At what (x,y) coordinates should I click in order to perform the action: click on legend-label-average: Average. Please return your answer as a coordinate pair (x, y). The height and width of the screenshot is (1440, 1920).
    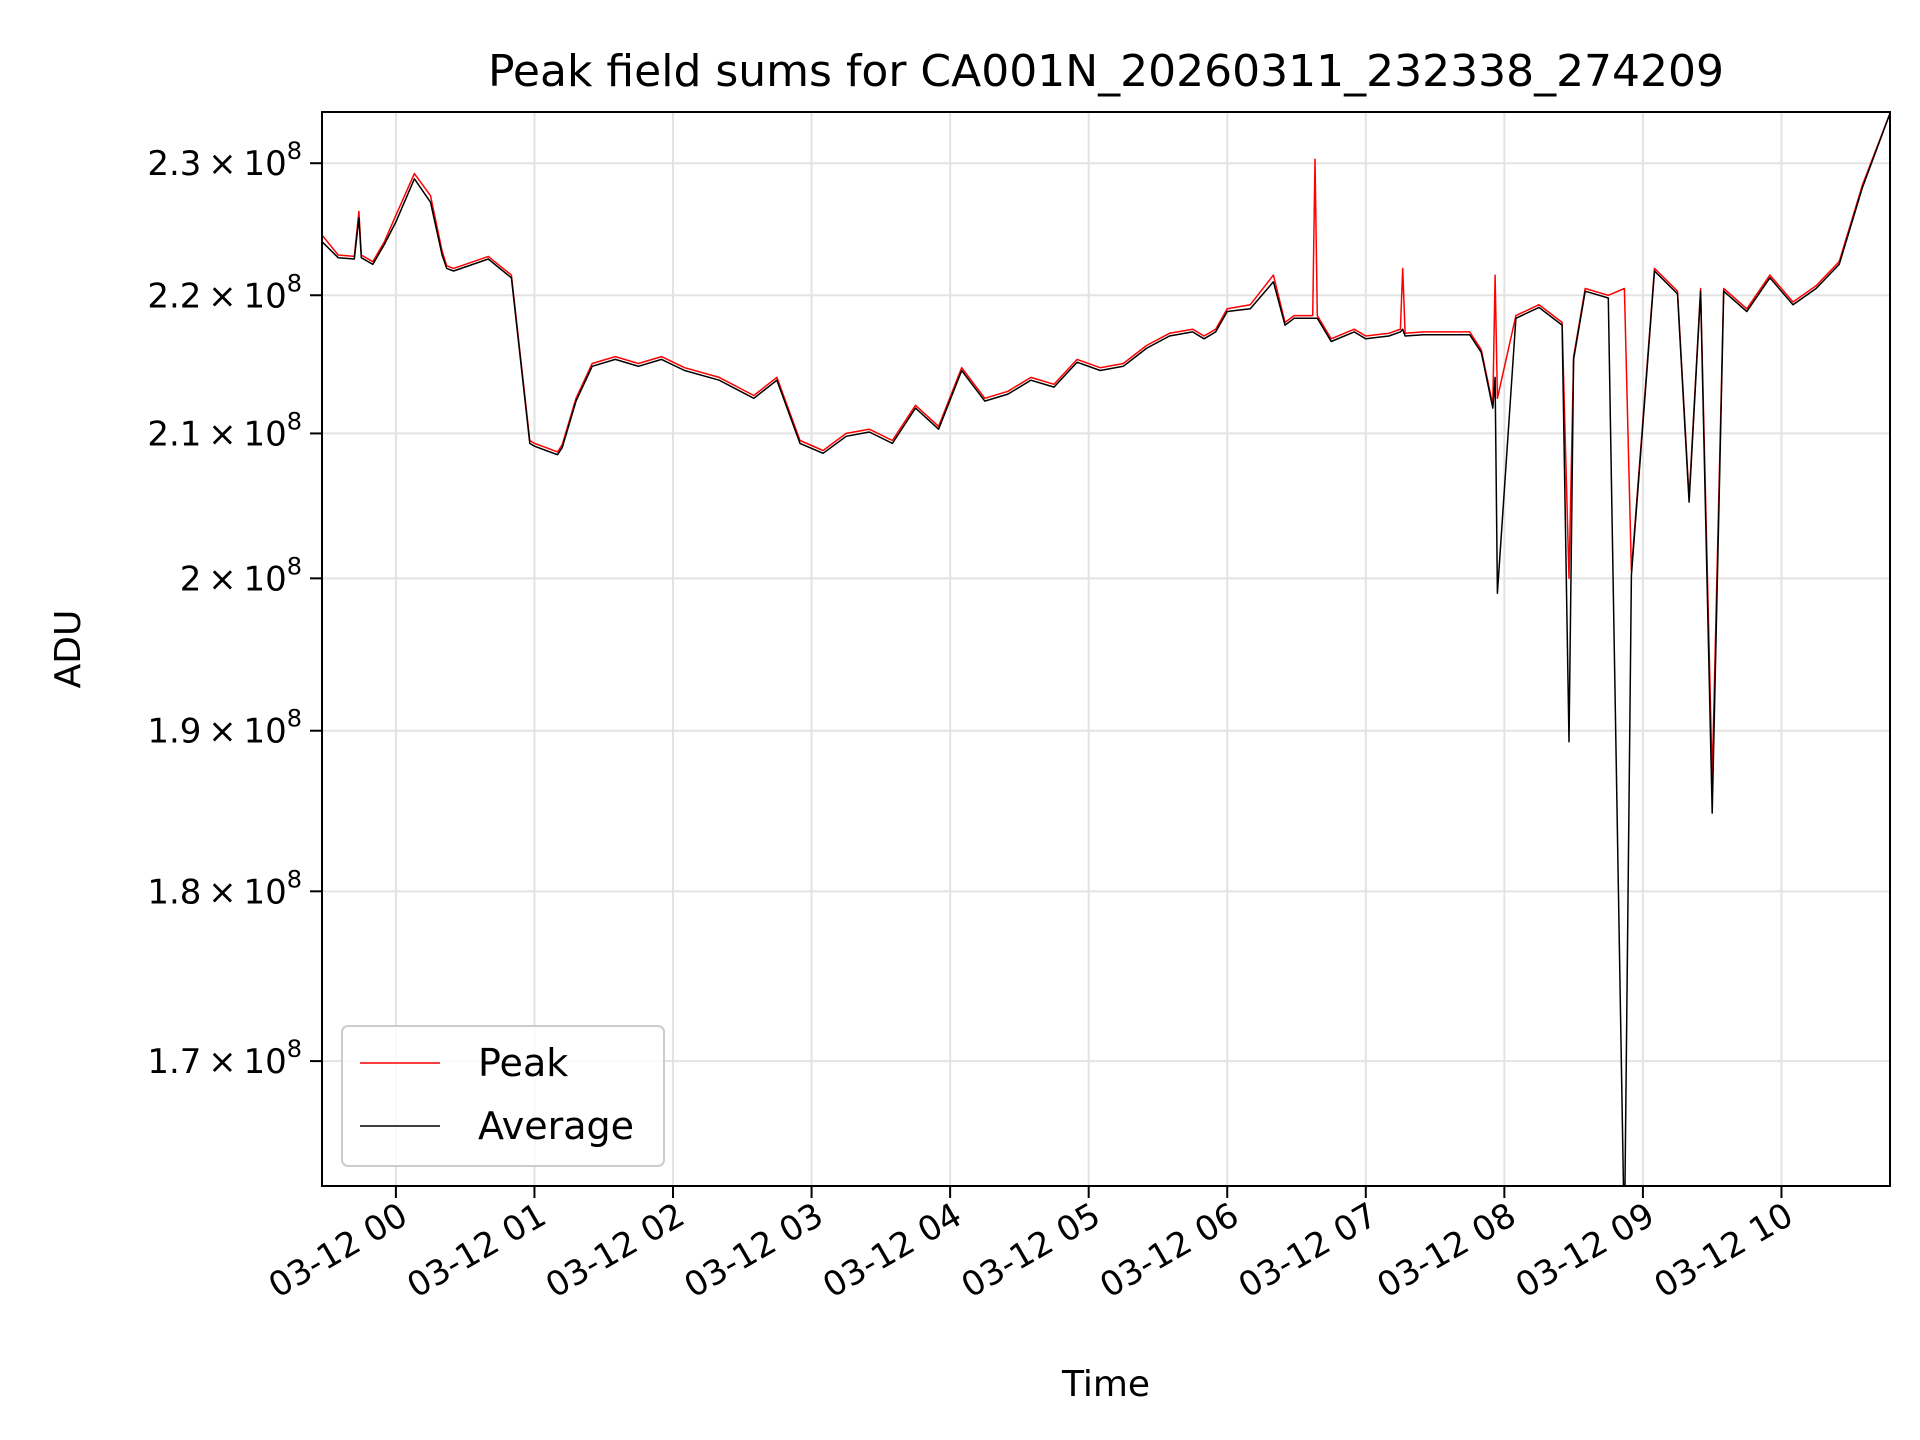
    Looking at the image, I should click on (556, 1126).